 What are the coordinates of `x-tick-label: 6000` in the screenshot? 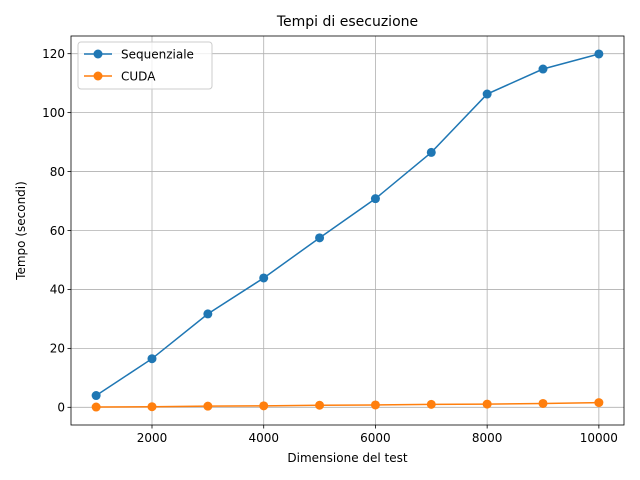 It's located at (375, 438).